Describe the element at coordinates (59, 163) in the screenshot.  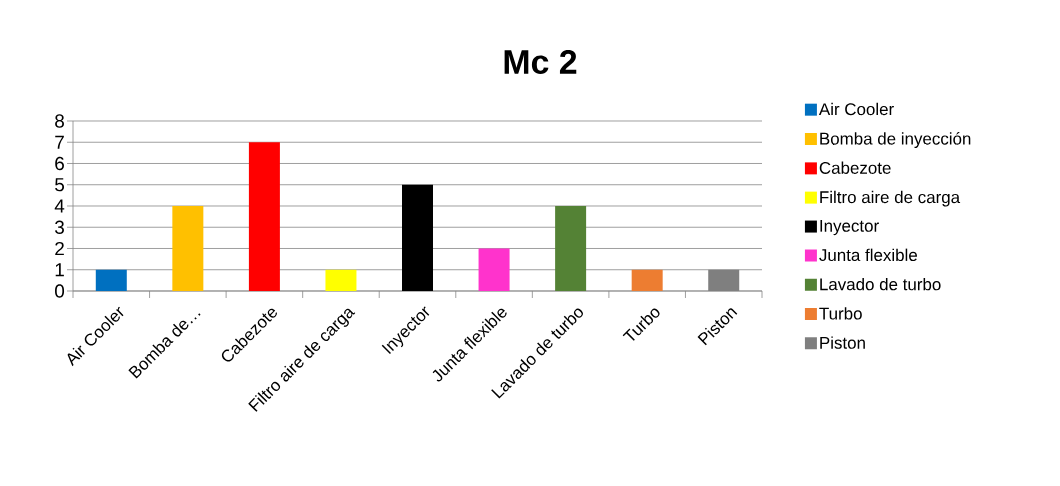
I see `y-tick-label: 6` at that location.